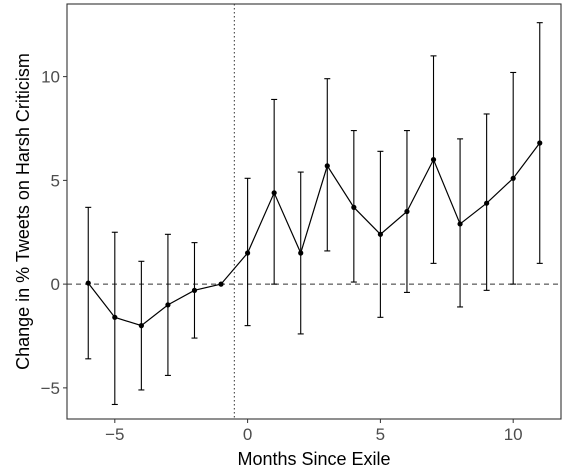  I want to click on x-axis-title: Months Since Exile, so click(313, 459).